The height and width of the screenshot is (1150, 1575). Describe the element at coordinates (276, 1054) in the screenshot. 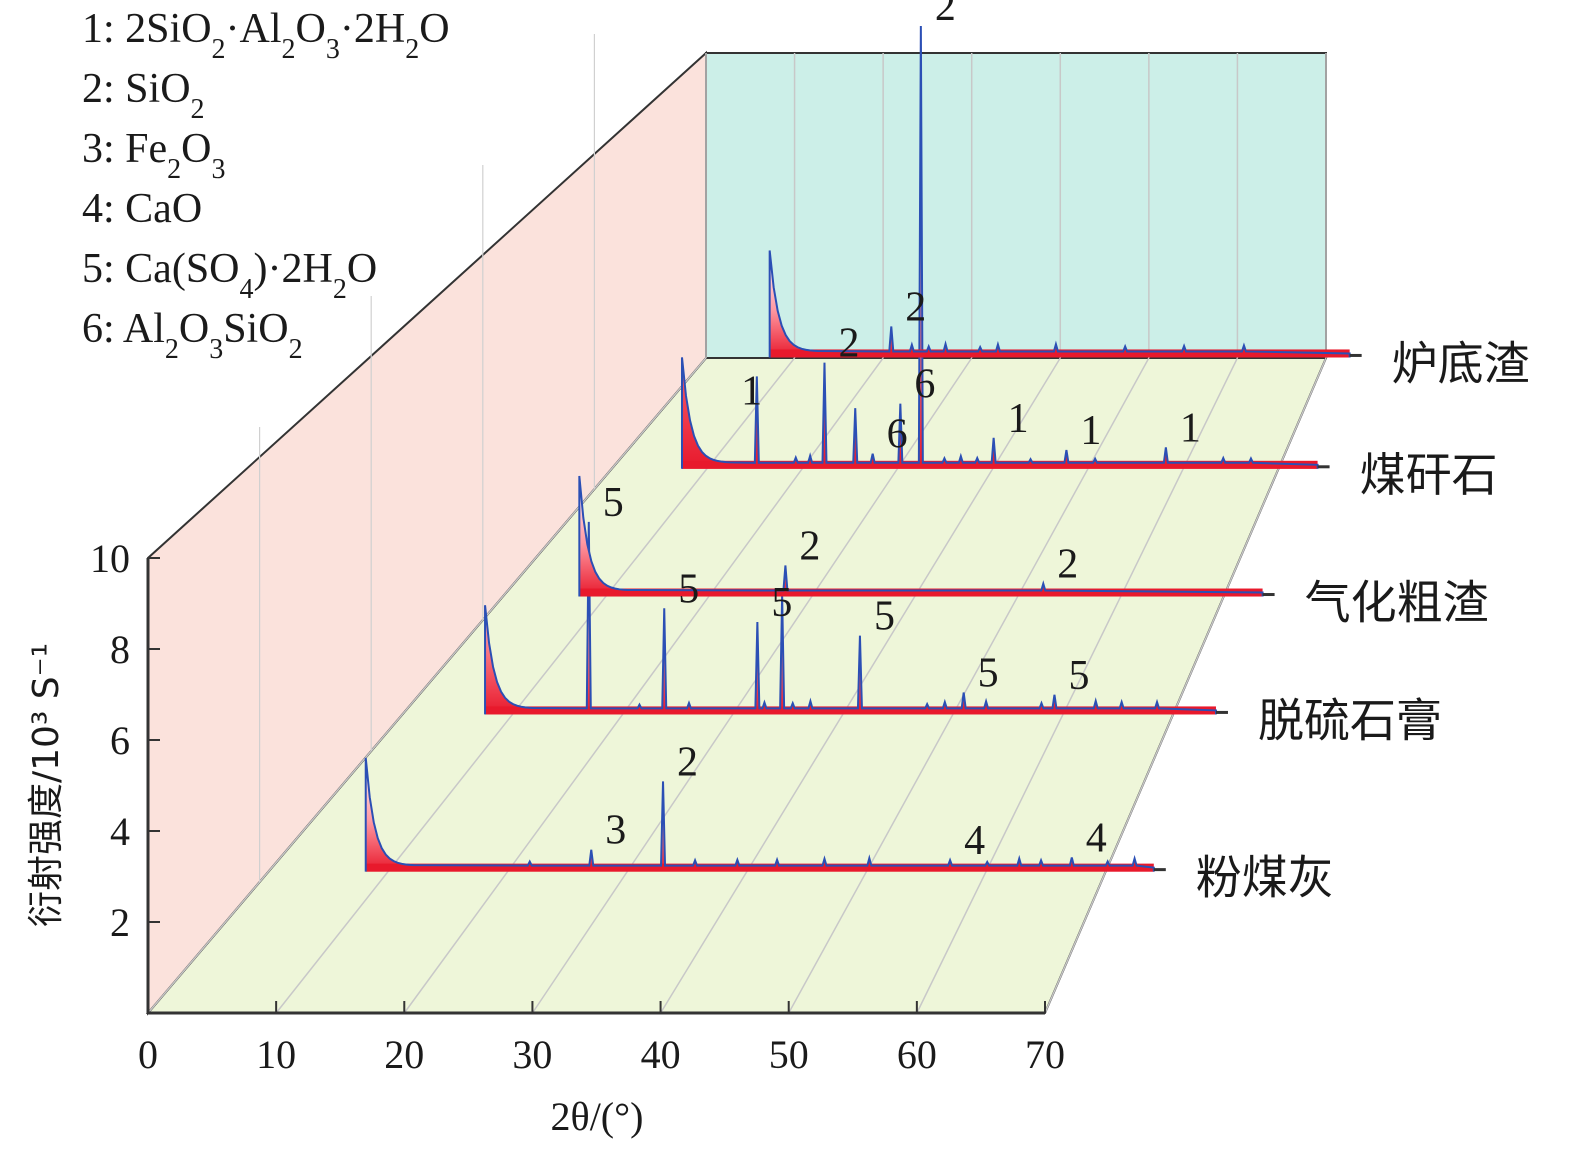

I see `x-tick-label: 10` at that location.